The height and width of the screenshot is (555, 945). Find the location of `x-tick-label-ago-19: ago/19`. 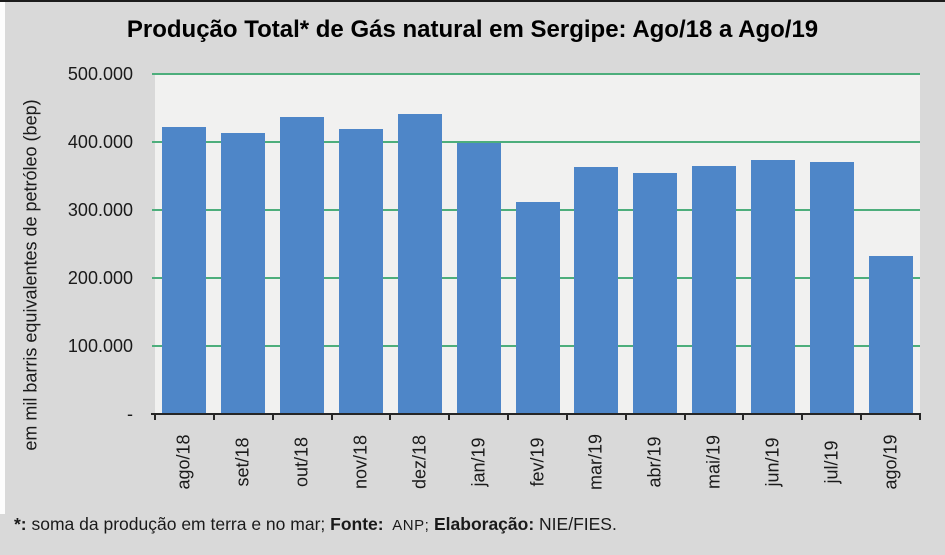

x-tick-label-ago-19: ago/19 is located at coordinates (890, 462).